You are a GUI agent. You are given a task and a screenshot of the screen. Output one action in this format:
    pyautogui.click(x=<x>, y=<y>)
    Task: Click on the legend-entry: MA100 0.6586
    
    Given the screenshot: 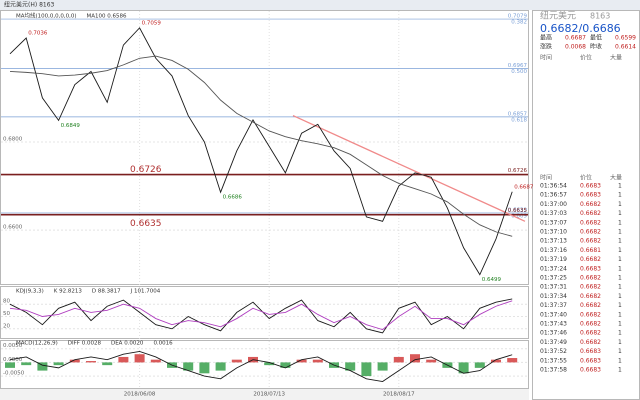 What is the action you would take?
    pyautogui.click(x=107, y=17)
    